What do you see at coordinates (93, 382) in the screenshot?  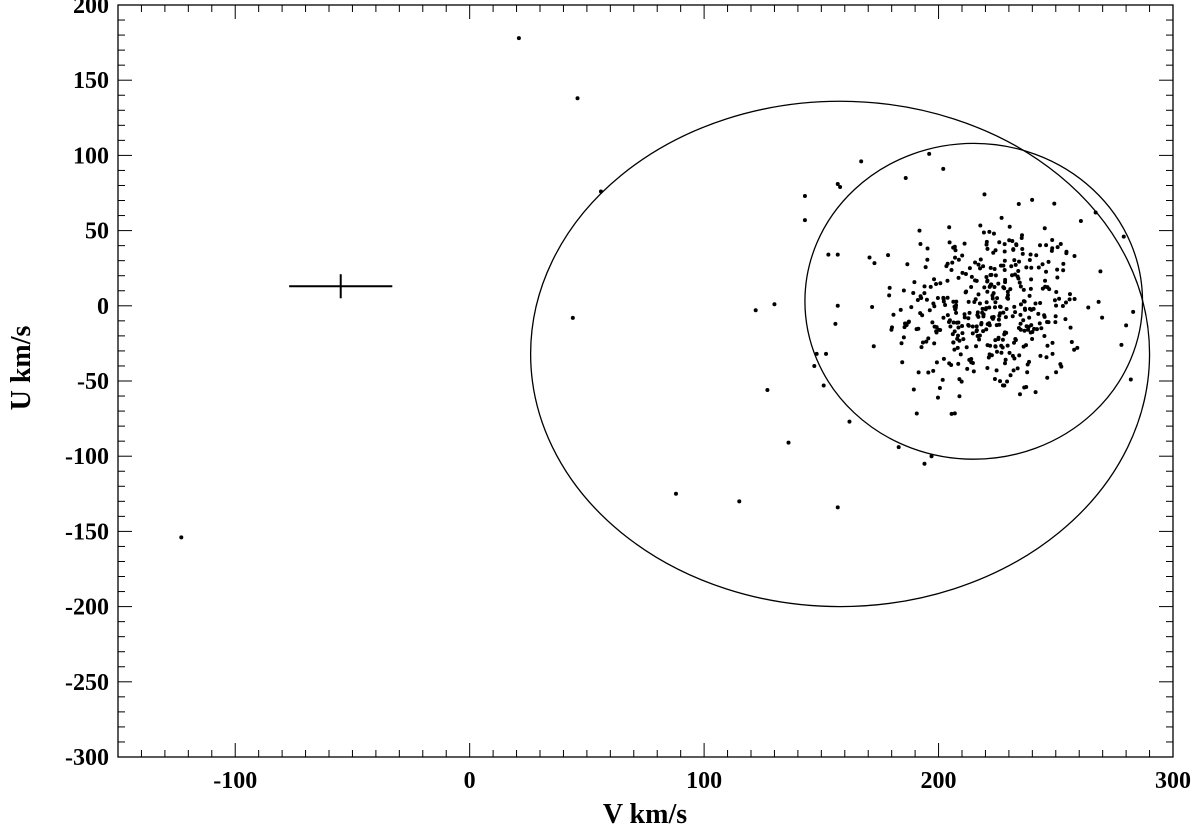 I see `y-tick-label: -50` at bounding box center [93, 382].